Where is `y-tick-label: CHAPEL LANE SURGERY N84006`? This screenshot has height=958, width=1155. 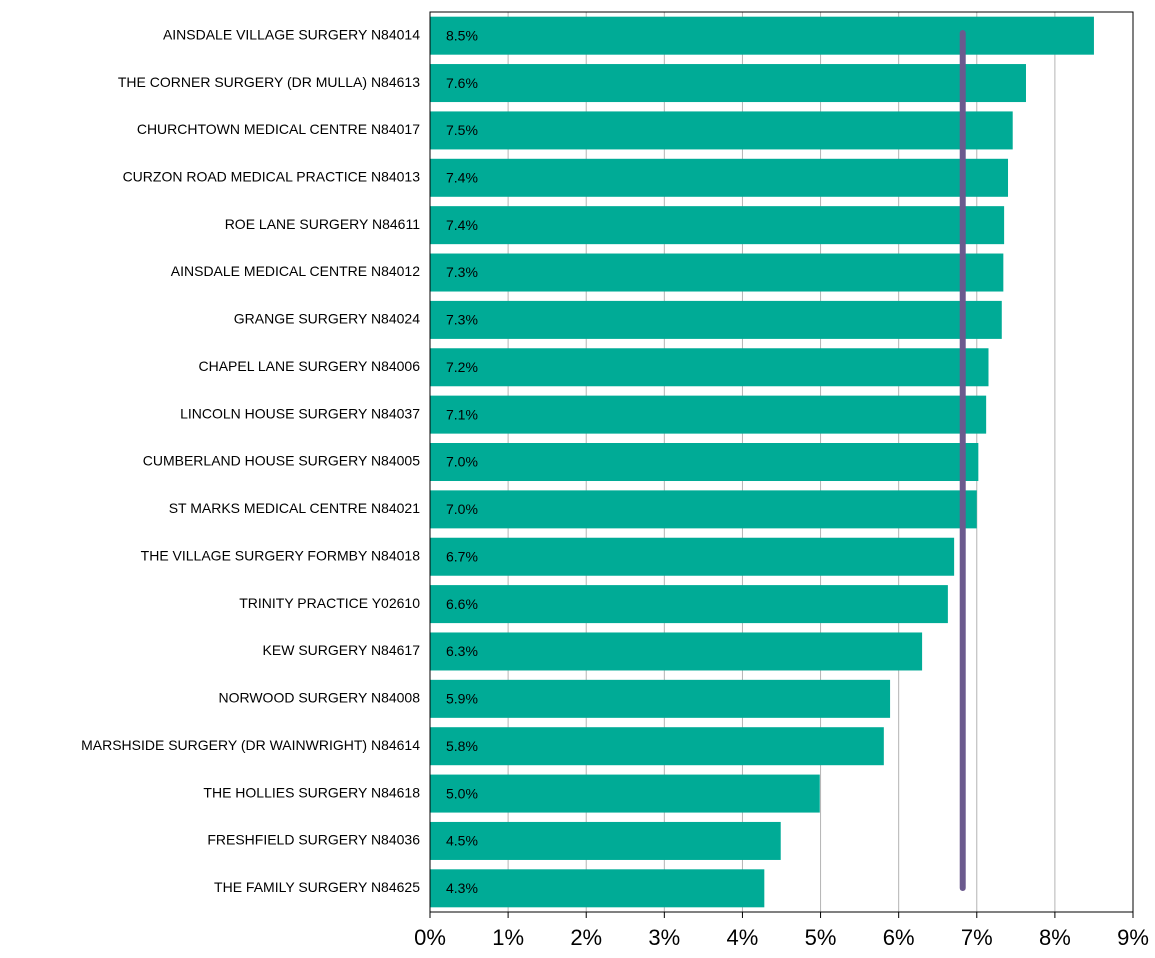 y-tick-label: CHAPEL LANE SURGERY N84006 is located at coordinates (309, 366).